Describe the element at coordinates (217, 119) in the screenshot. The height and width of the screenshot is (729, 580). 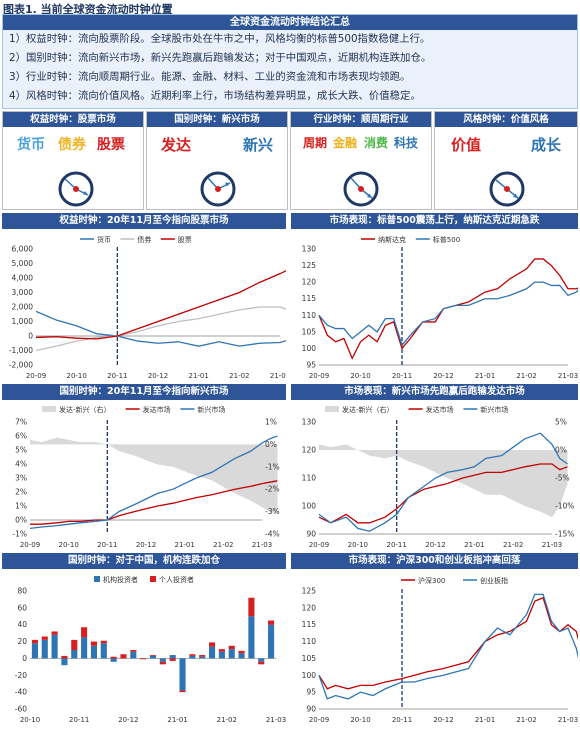
I see `clock-heading: 国别时钟：新兴市场` at that location.